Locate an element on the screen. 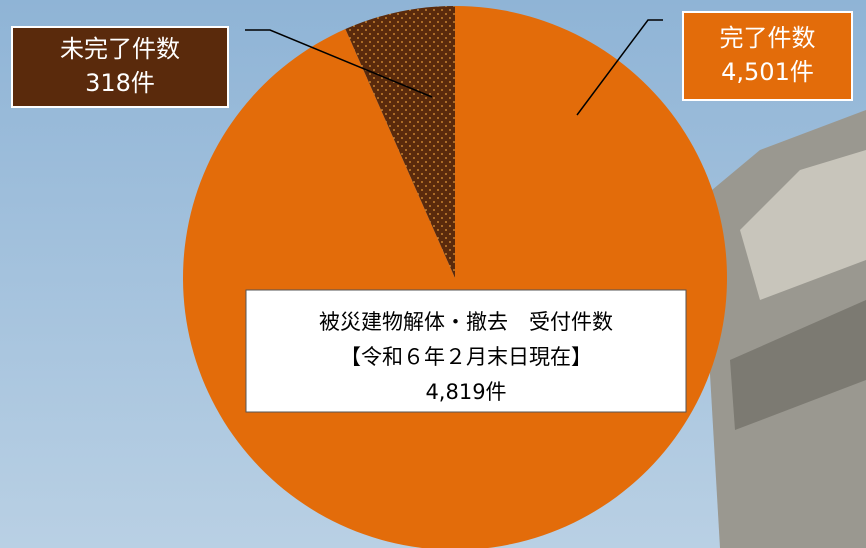 This screenshot has width=866, height=548. category-label: 完了件数 is located at coordinates (768, 38).